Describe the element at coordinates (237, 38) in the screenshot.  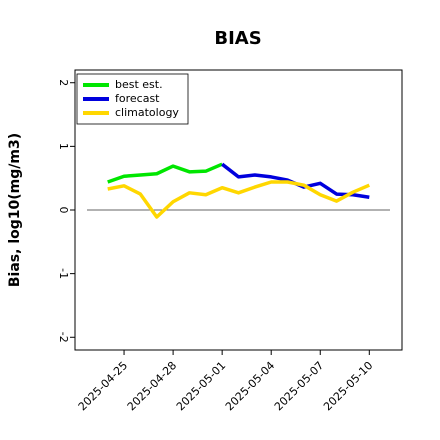
I see `chart-title: BIAS` at that location.